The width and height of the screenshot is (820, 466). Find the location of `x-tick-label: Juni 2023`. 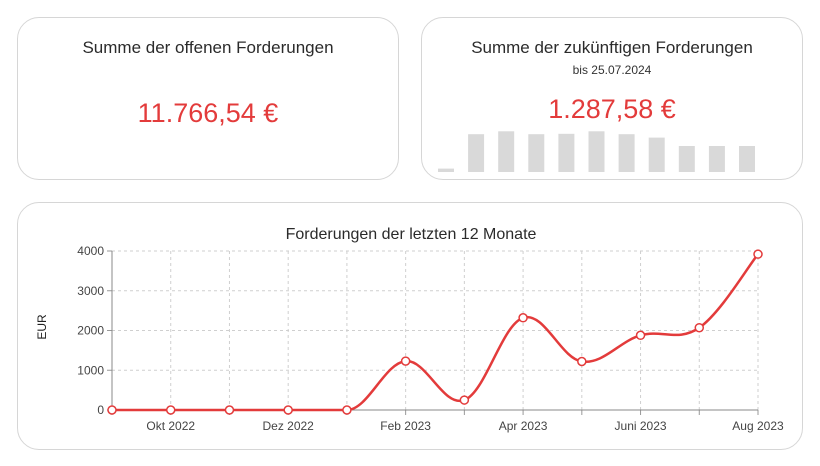

x-tick-label: Juni 2023 is located at coordinates (641, 426).